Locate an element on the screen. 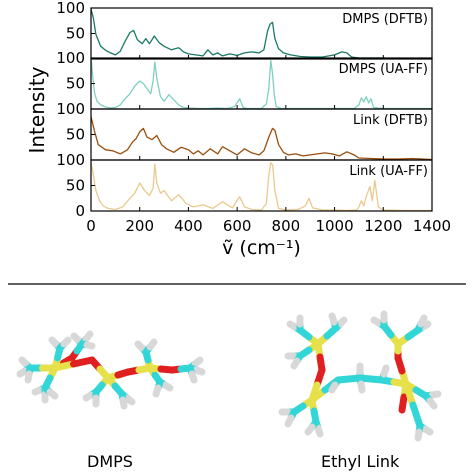  x-axis-label: ṽ (cm⁻¹) is located at coordinates (261, 248).